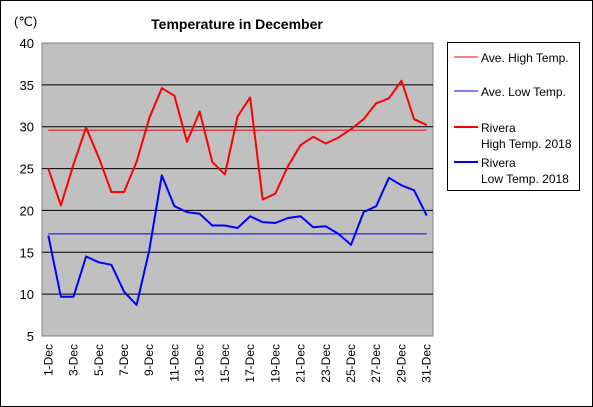  What do you see at coordinates (525, 179) in the screenshot?
I see `legend-label: Low Temp. 2018` at bounding box center [525, 179].